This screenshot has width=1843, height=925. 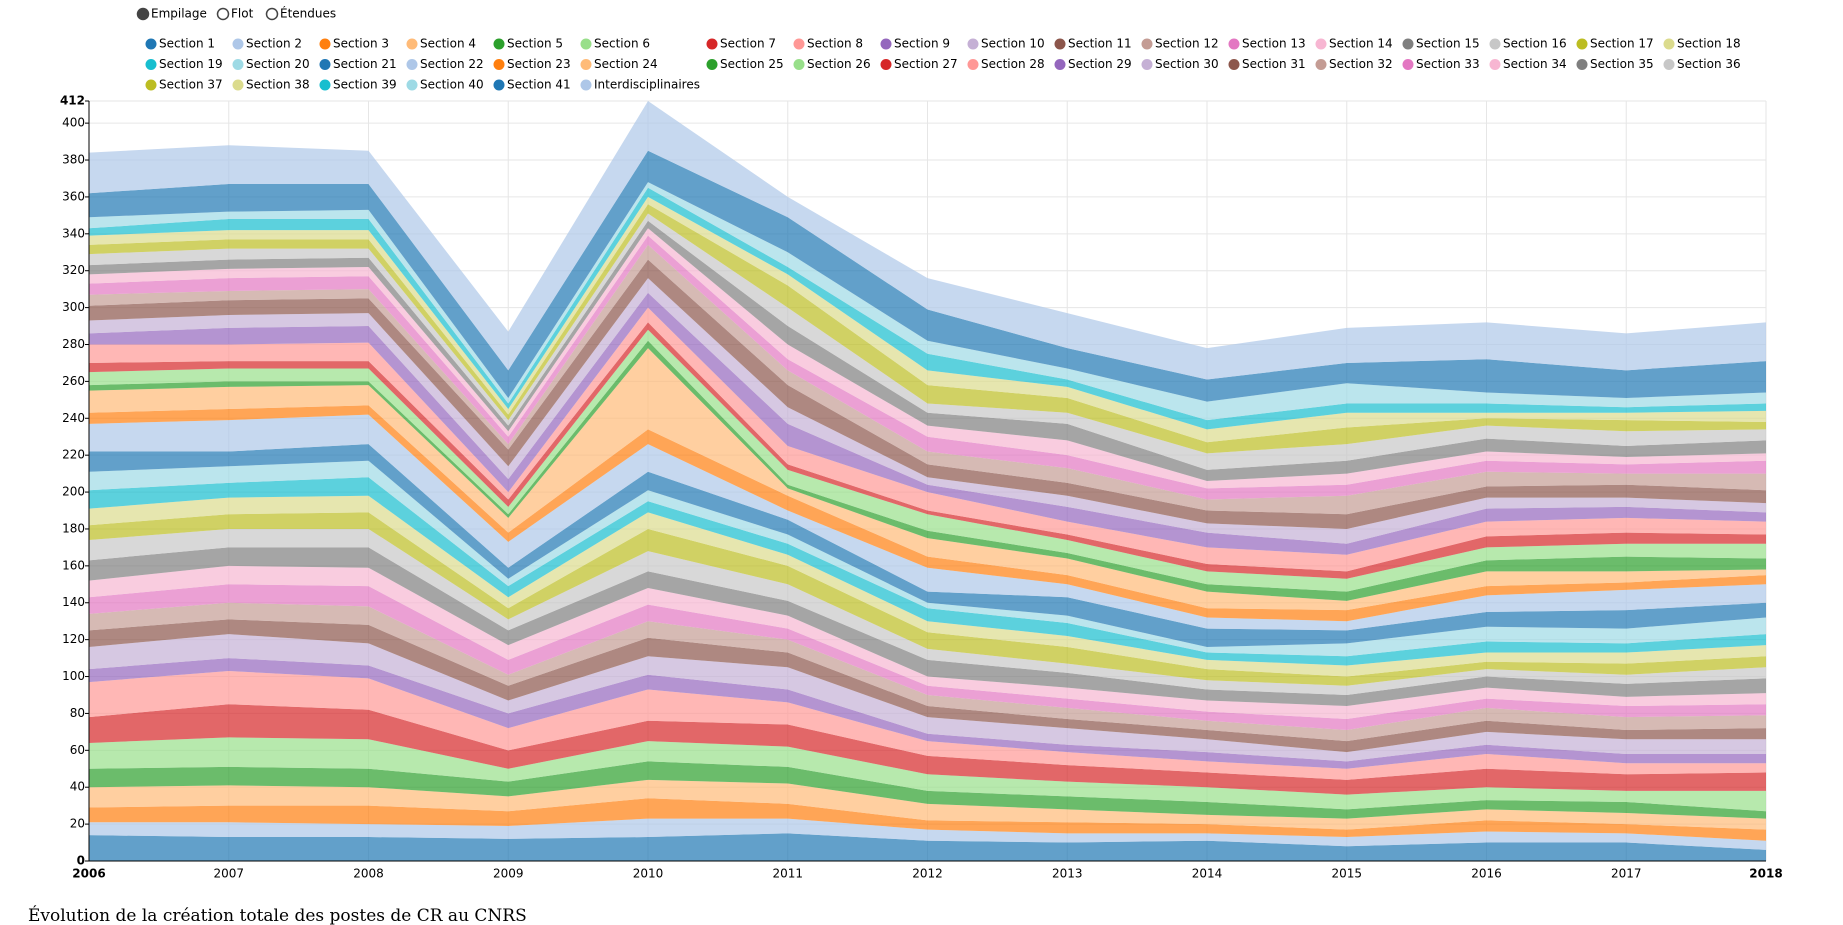 I want to click on legend-label: Section 23, so click(x=539, y=64).